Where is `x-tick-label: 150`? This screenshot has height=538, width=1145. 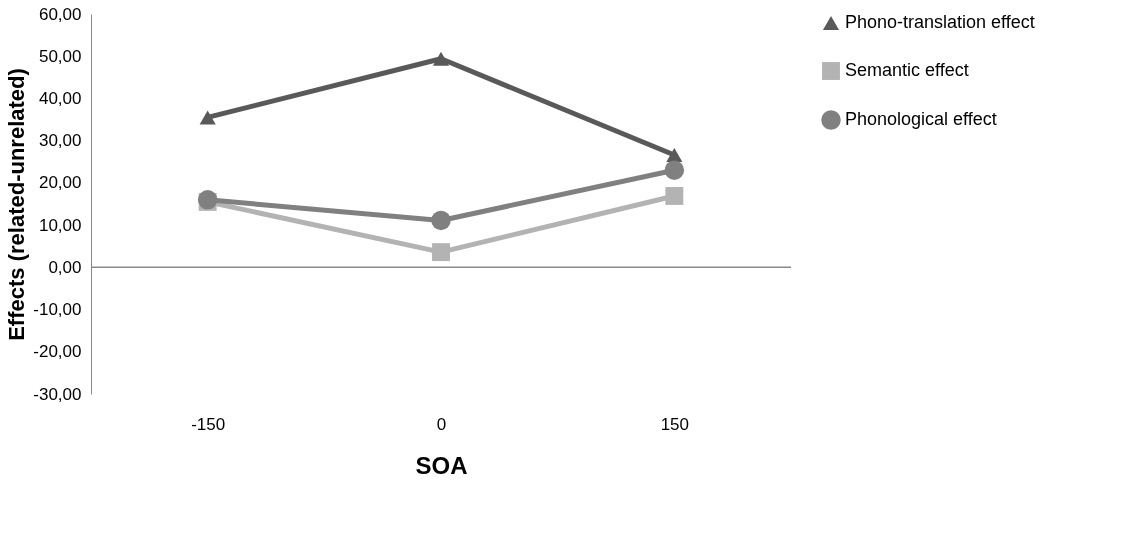 x-tick-label: 150 is located at coordinates (675, 424).